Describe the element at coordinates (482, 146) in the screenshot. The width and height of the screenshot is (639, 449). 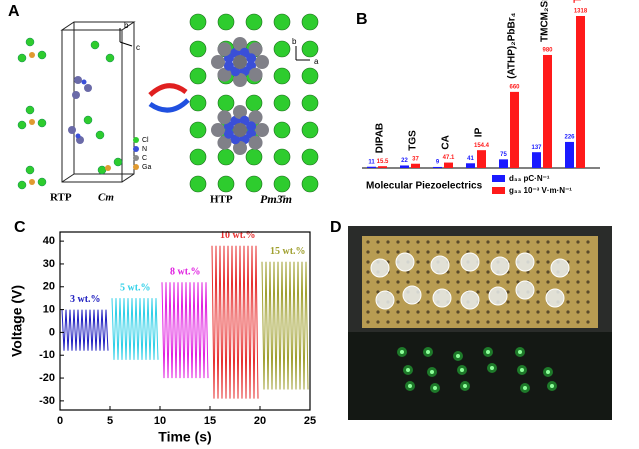
I see `value-label: 154.4` at that location.